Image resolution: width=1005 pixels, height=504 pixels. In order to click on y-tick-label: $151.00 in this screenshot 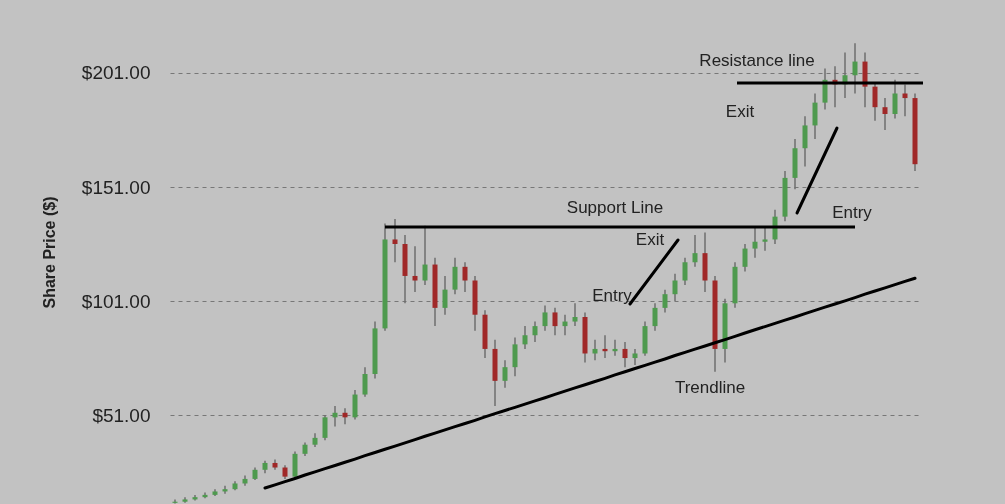, I will do `click(116, 187)`.